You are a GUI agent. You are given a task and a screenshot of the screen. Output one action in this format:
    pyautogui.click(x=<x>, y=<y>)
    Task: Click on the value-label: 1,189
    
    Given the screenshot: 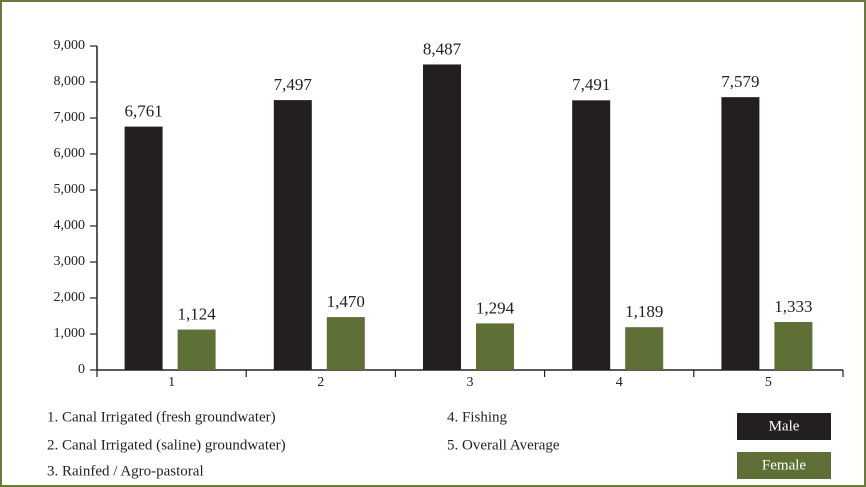 What is the action you would take?
    pyautogui.click(x=644, y=311)
    